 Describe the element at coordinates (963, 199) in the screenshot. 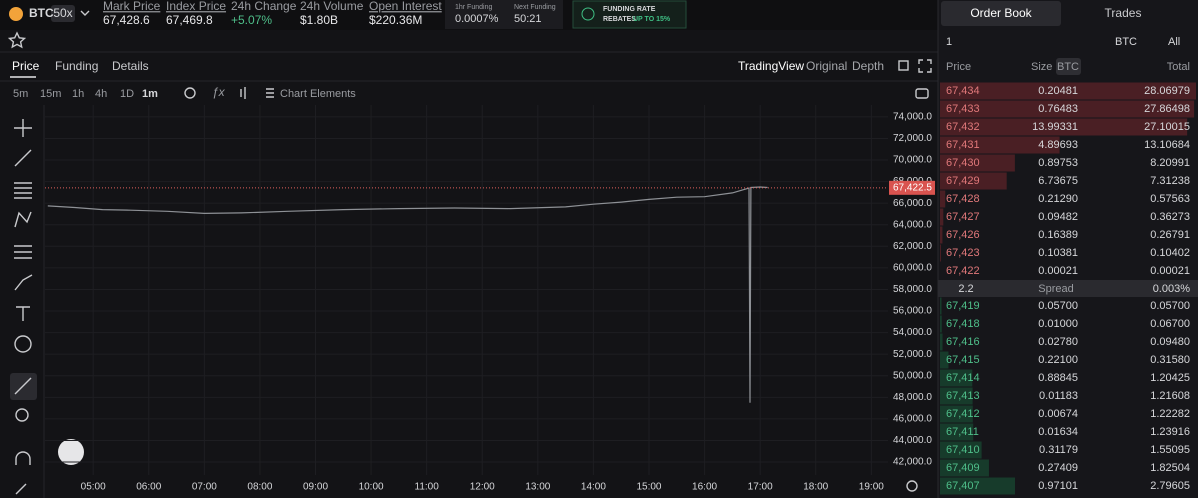

I see `asks-price: 67,428` at that location.